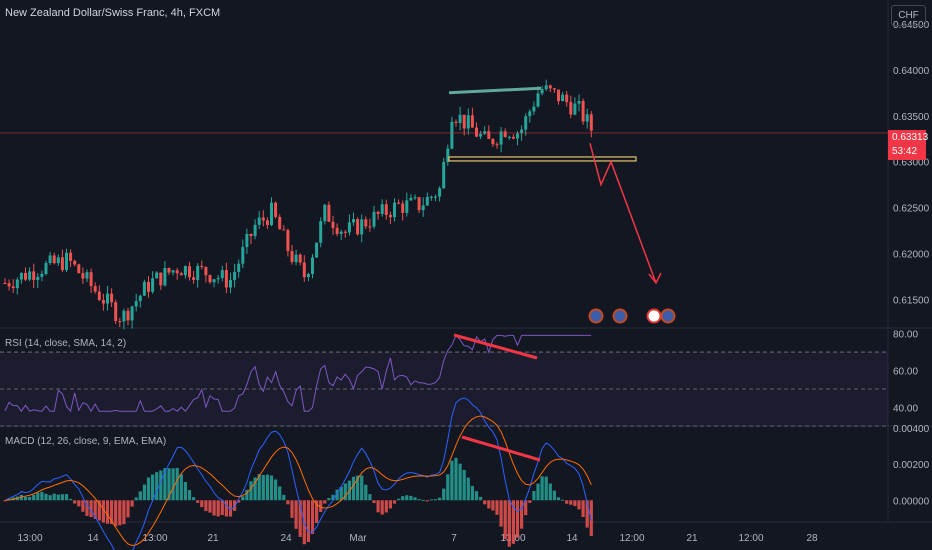 The image size is (932, 550). I want to click on time-tick-label: 14, so click(572, 538).